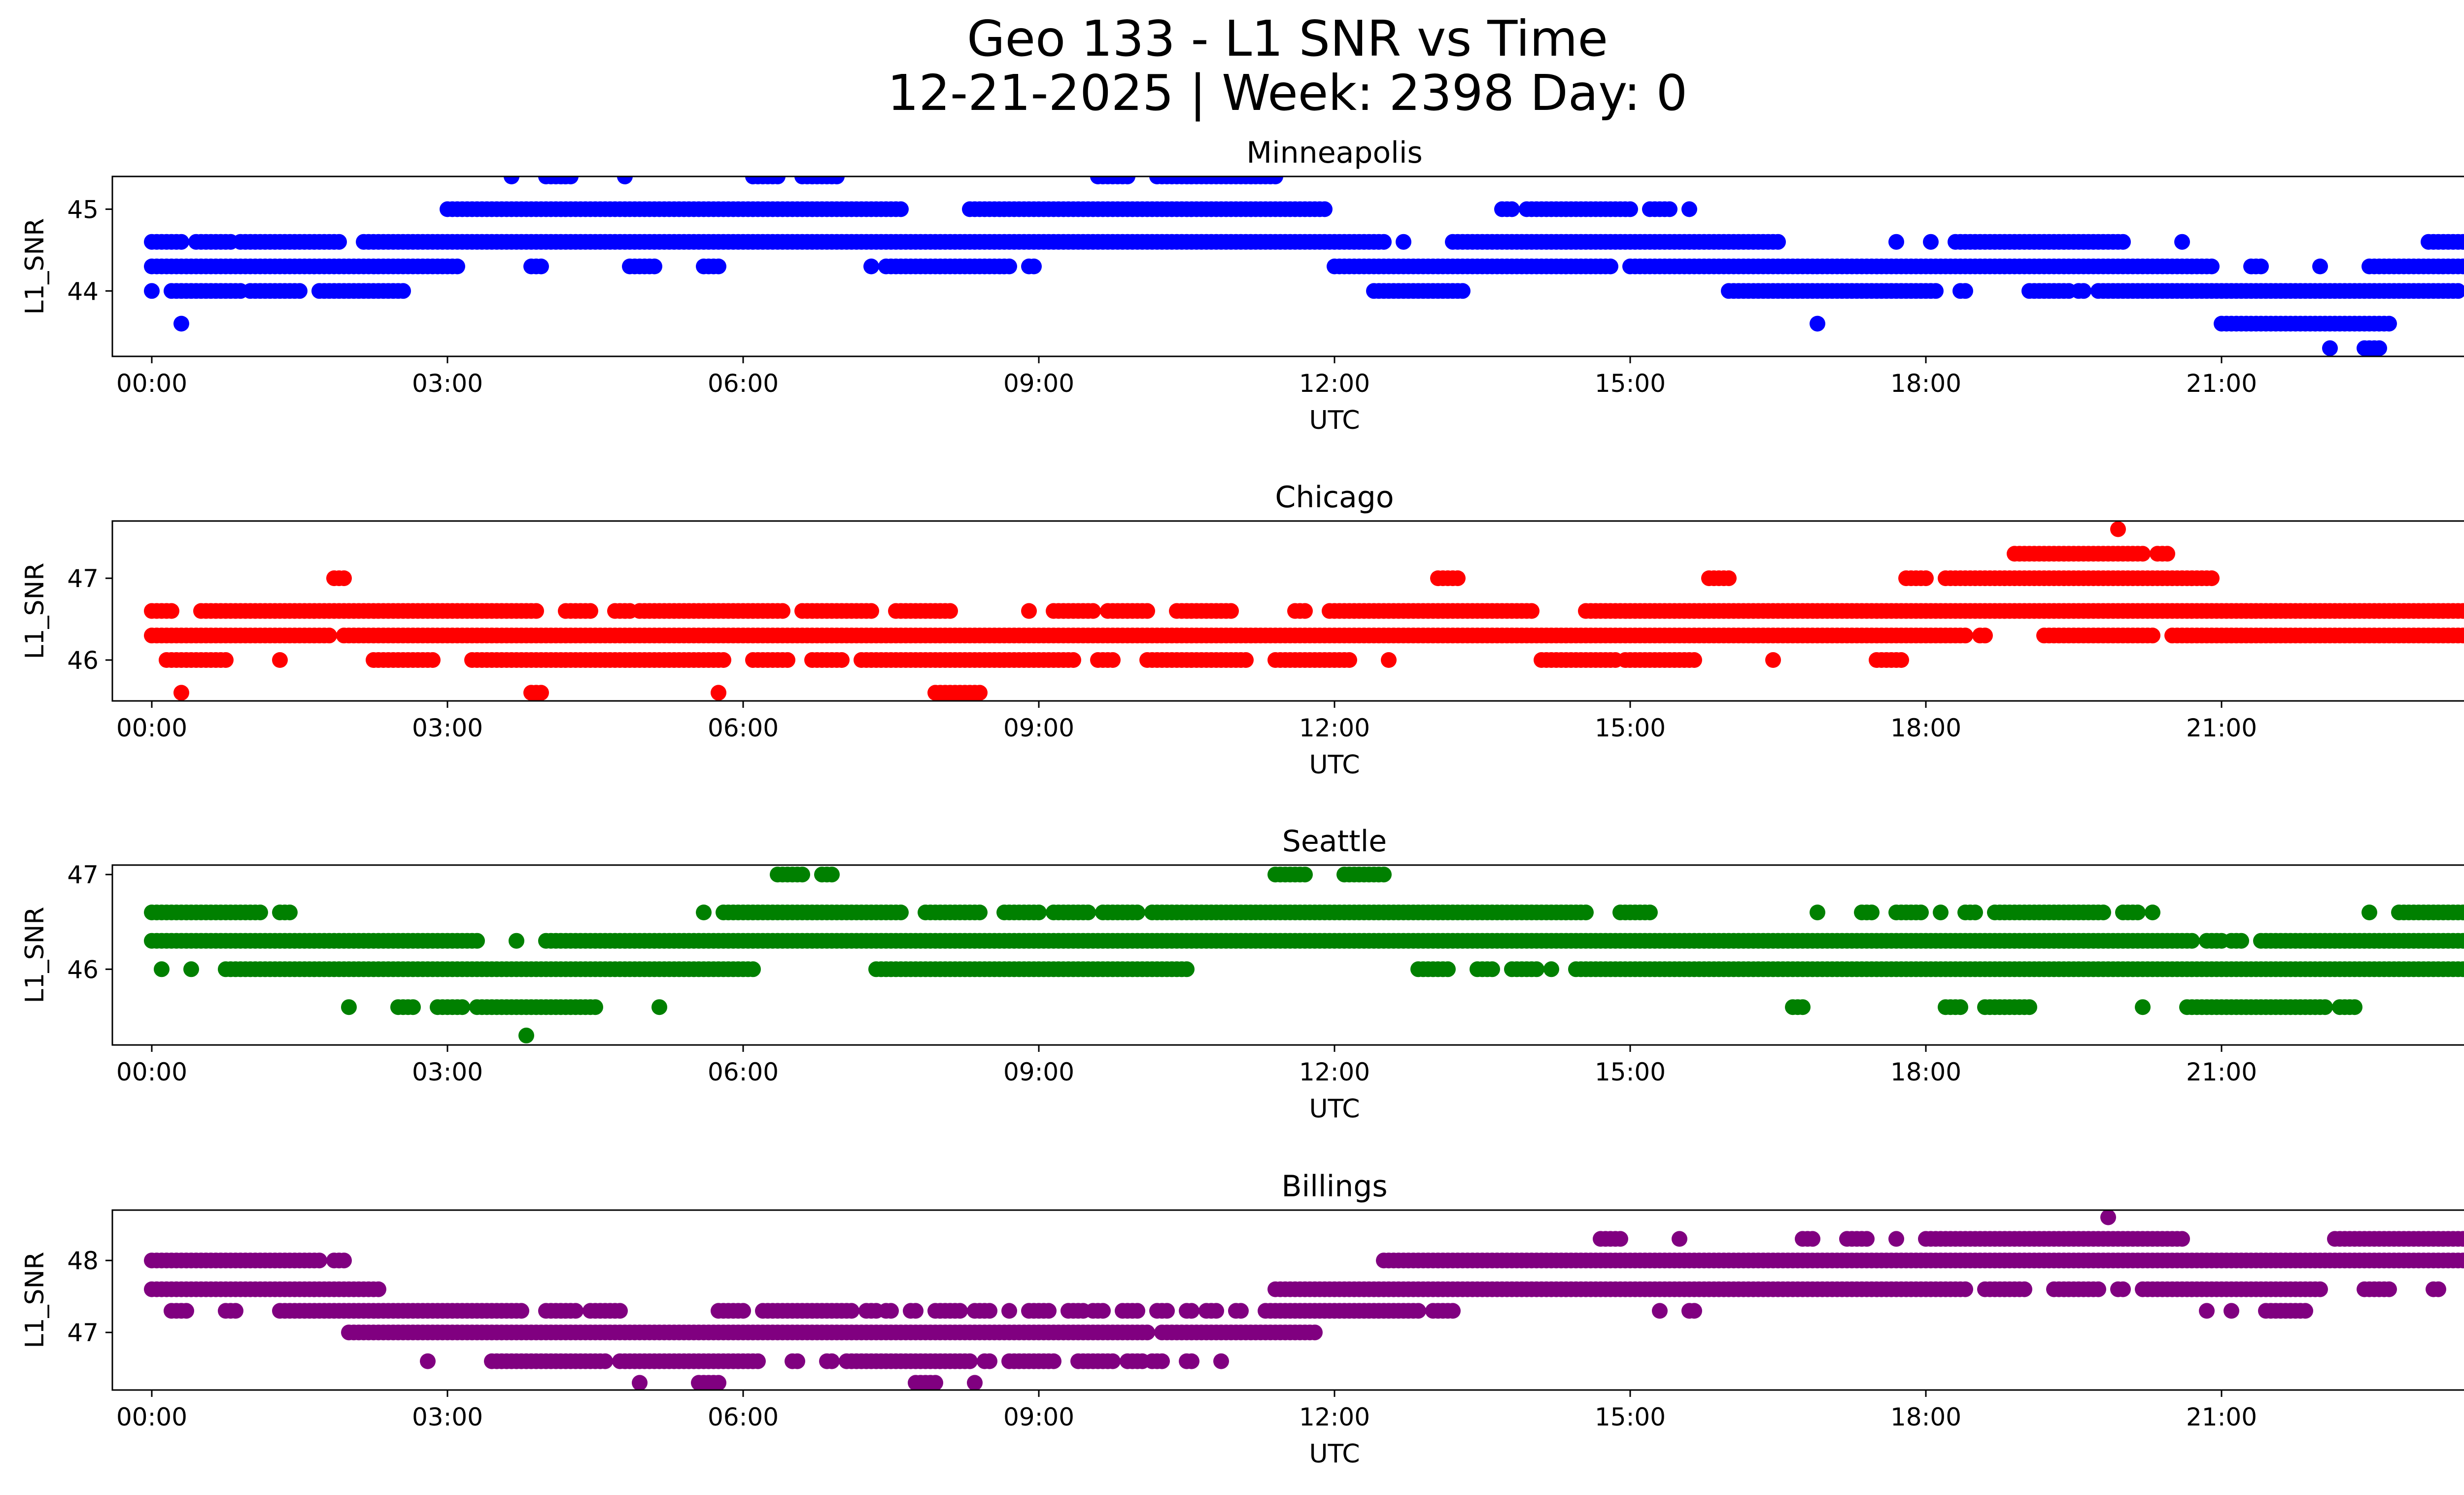 Image resolution: width=2464 pixels, height=1495 pixels. What do you see at coordinates (1287, 955) in the screenshot?
I see `axes-frame` at bounding box center [1287, 955].